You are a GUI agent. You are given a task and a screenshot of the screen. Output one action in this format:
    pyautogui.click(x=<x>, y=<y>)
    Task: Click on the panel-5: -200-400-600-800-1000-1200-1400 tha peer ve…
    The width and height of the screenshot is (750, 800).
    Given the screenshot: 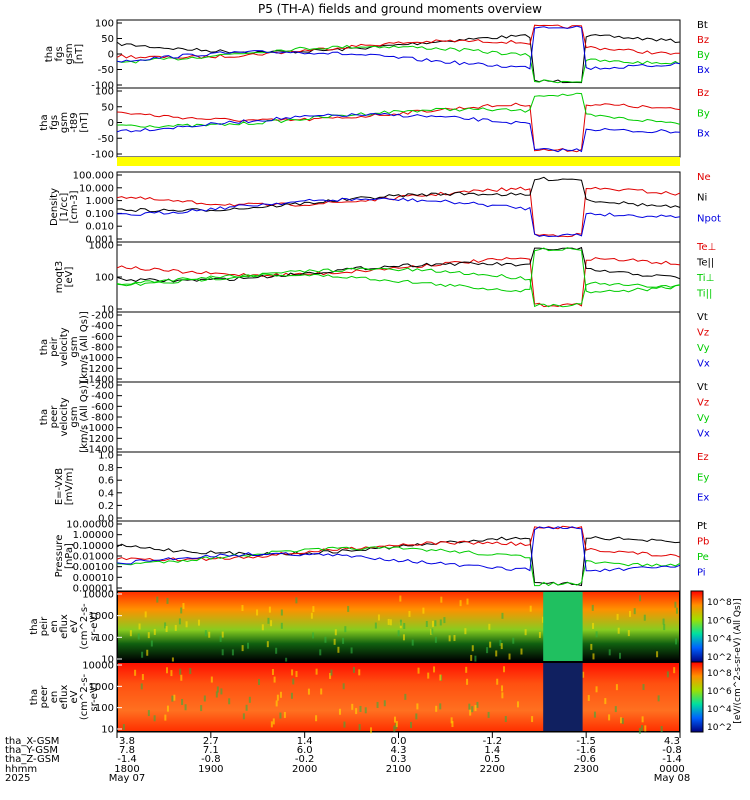 What is the action you would take?
    pyautogui.click(x=374, y=418)
    